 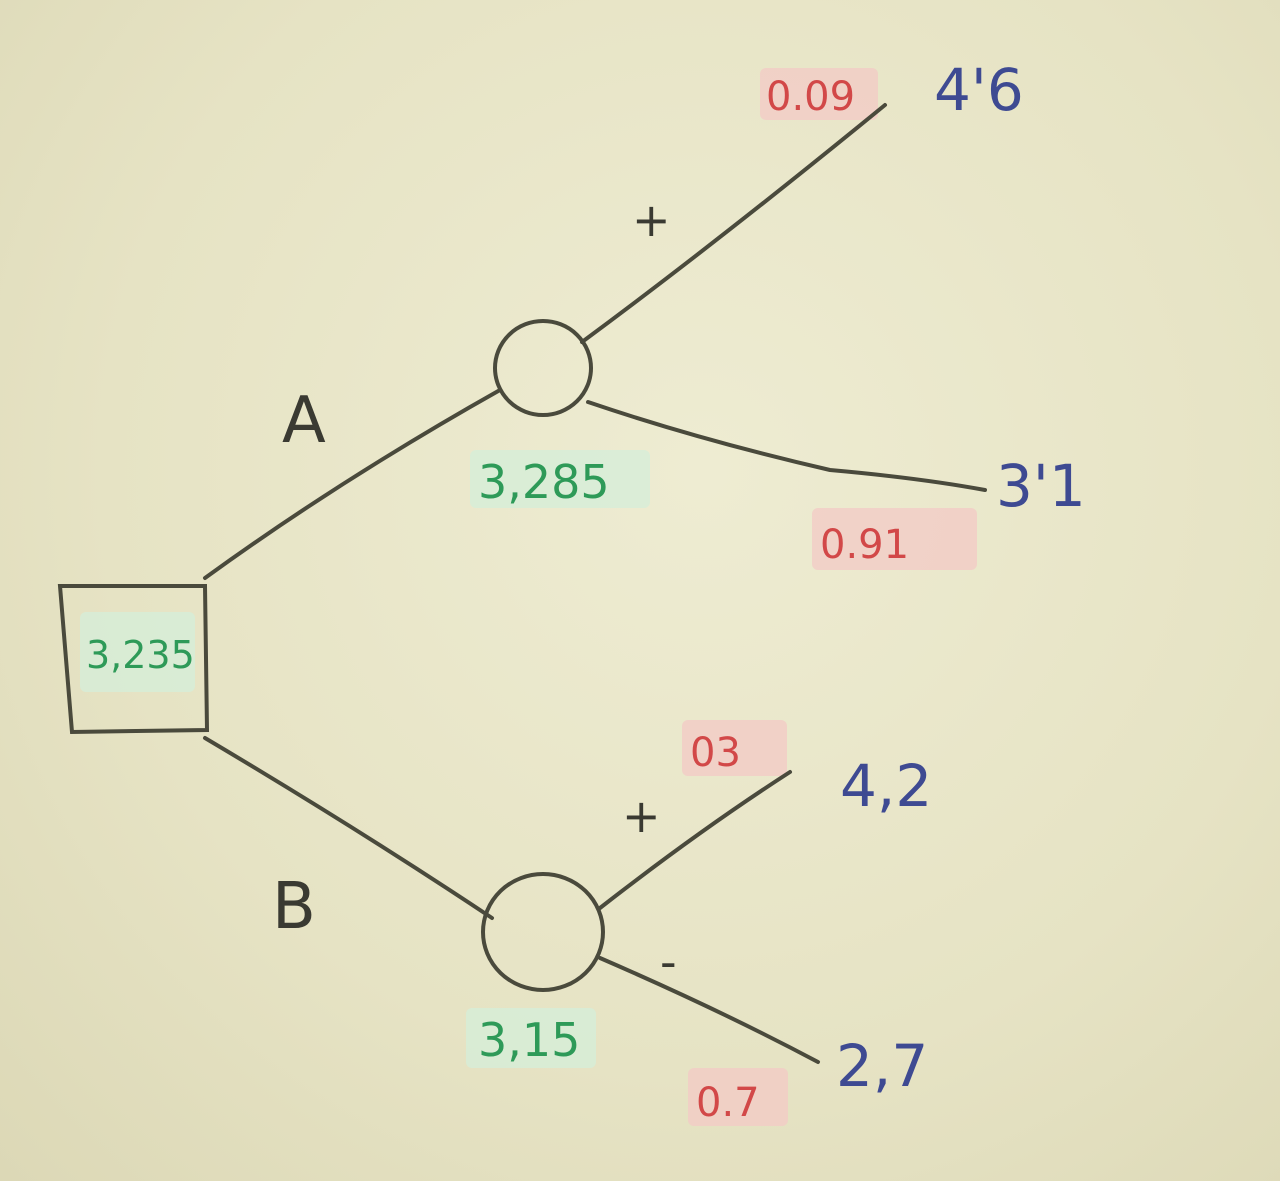 I want to click on outcome-payoff-b-plus: 4,2, so click(x=886, y=786).